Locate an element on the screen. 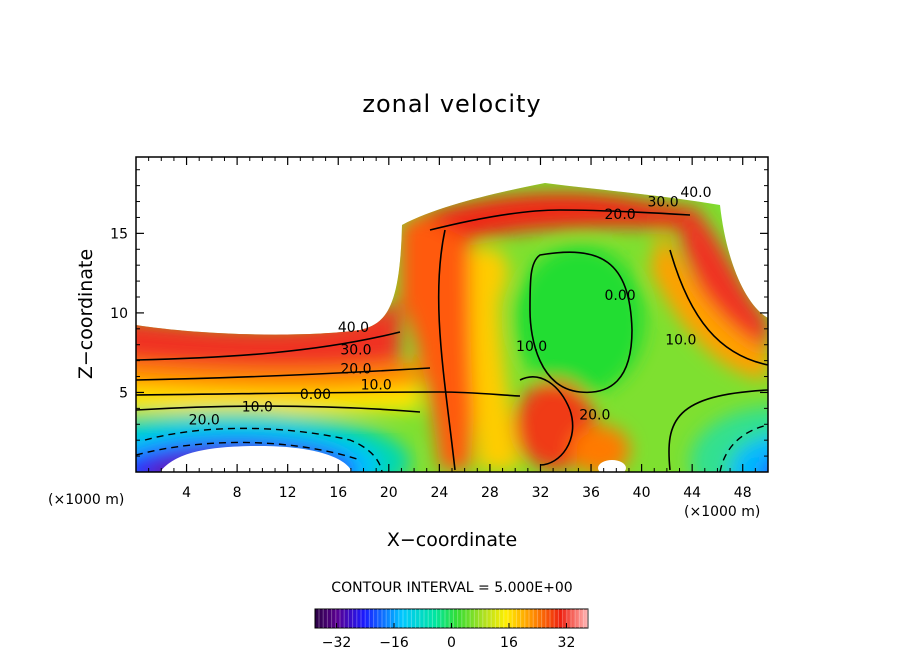 The width and height of the screenshot is (904, 654). contour-interval-note: CONTOUR INTERVAL = 5.000E+00 is located at coordinates (451, 588).